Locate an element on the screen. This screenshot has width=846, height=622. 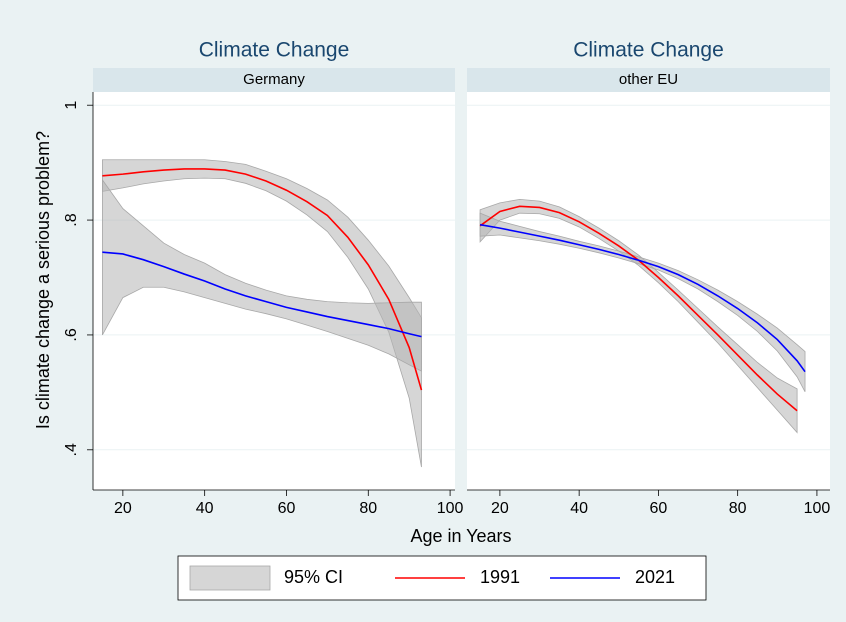
legend-ci-swatch is located at coordinates (230, 578).